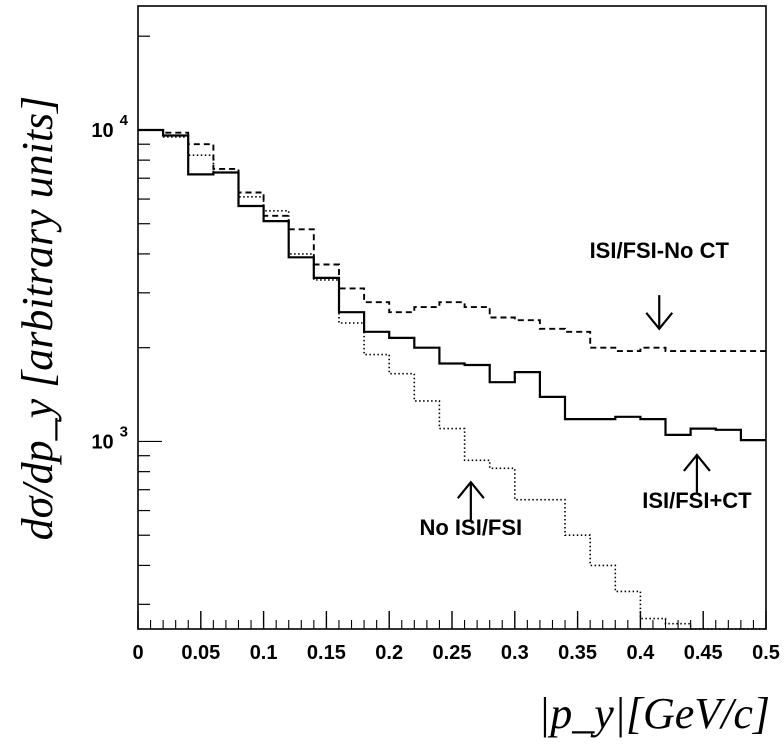 The height and width of the screenshot is (752, 784). What do you see at coordinates (660, 250) in the screenshot?
I see `annotation-label: ISI/FSI-No CT` at bounding box center [660, 250].